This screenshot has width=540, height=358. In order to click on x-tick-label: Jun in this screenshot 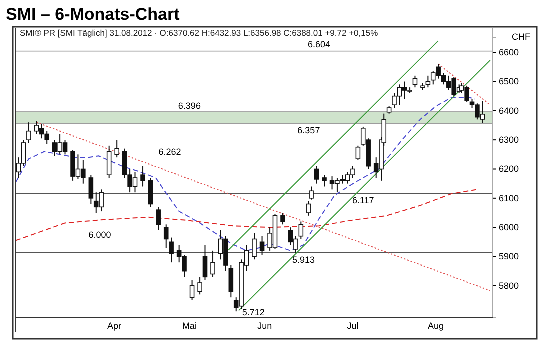, I will do `click(265, 326)`.